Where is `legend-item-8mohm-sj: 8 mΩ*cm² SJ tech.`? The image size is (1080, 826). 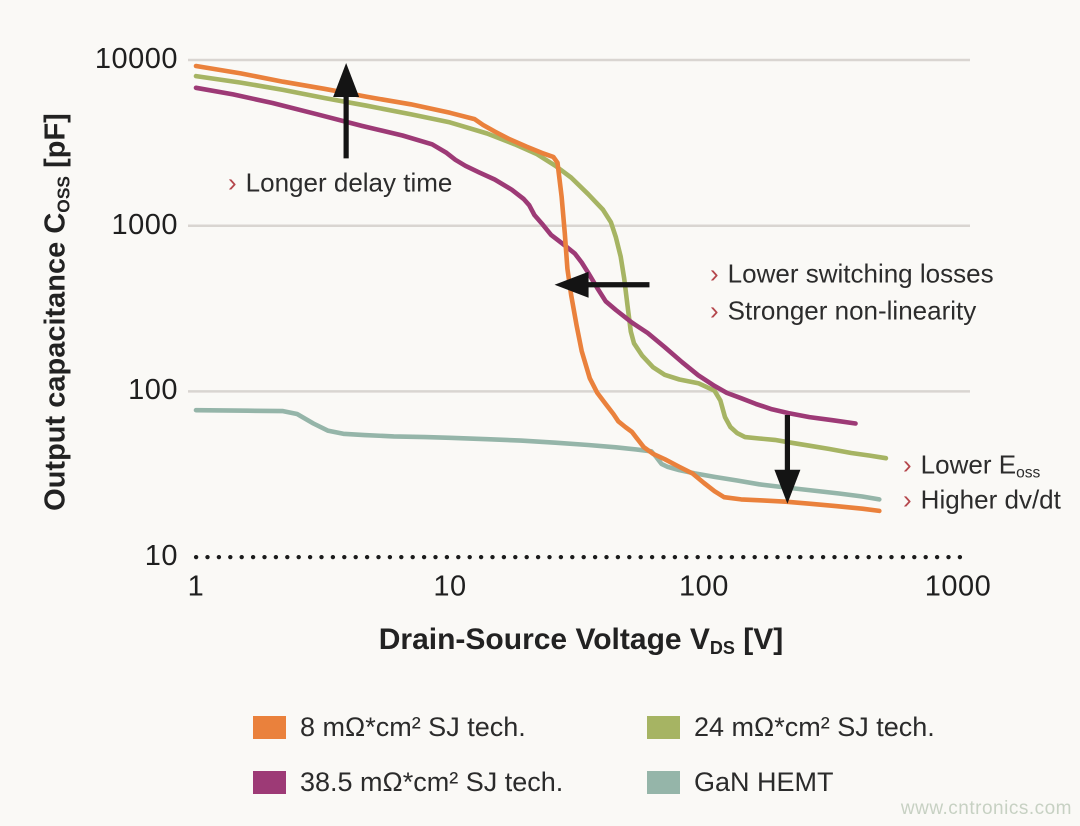 legend-item-8mohm-sj: 8 mΩ*cm² SJ tech. is located at coordinates (389, 726).